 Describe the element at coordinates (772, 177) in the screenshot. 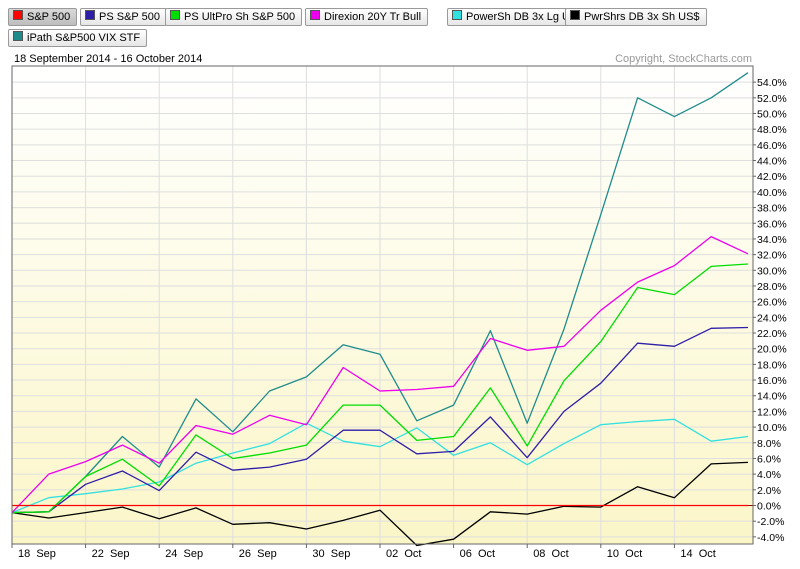

I see `y-tick-label: 42.0%` at that location.